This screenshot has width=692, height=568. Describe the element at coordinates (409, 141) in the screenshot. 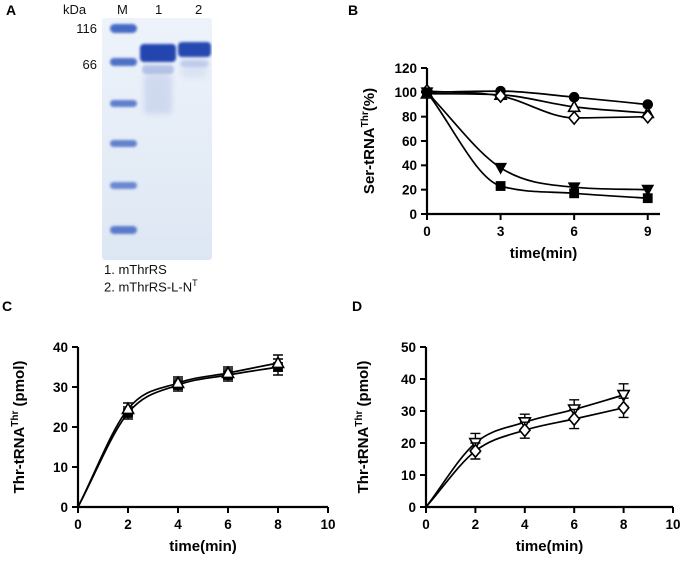

I see `y-tick-label: 60` at that location.